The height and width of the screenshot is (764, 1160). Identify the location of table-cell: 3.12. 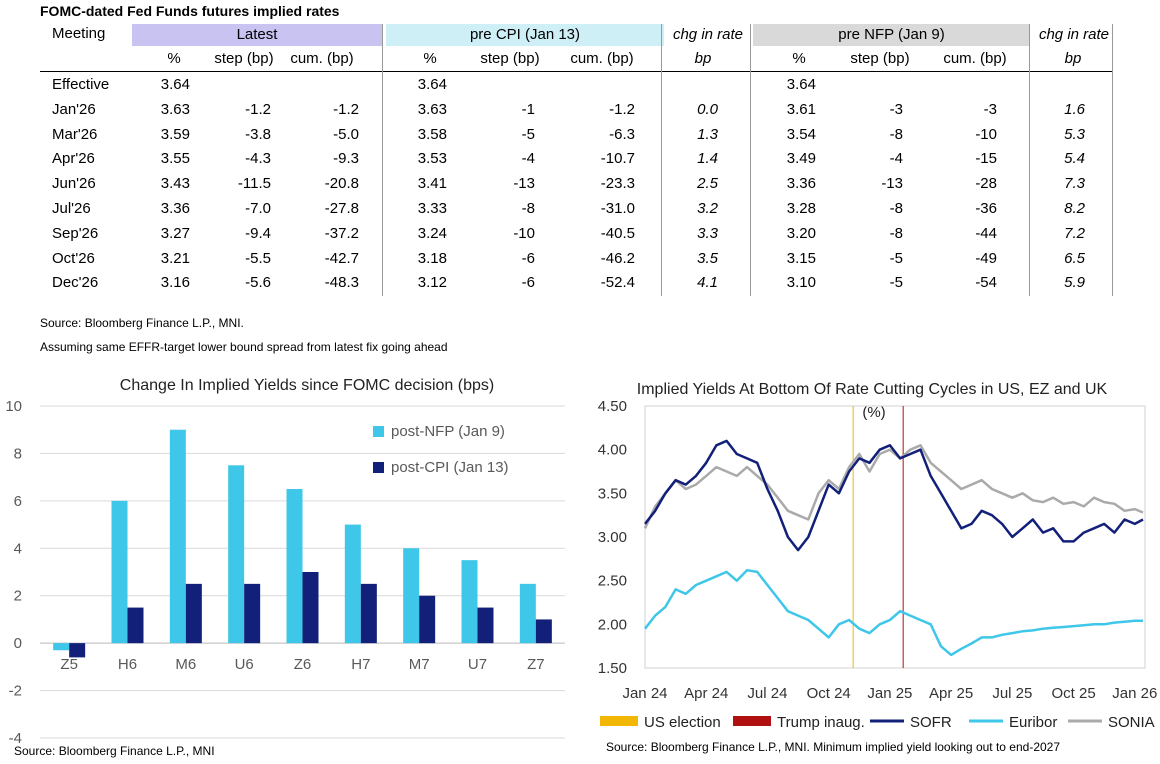
(432, 283).